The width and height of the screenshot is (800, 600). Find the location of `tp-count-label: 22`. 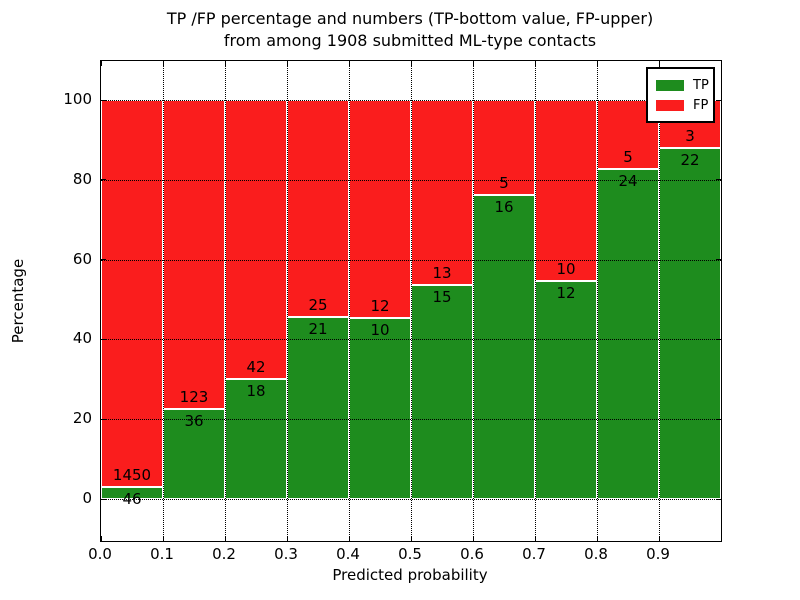

tp-count-label: 22 is located at coordinates (690, 159).